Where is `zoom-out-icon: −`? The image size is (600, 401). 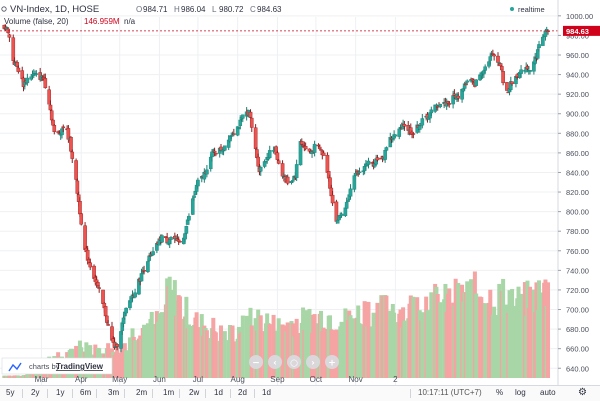 zoom-out-icon: − is located at coordinates (256, 364).